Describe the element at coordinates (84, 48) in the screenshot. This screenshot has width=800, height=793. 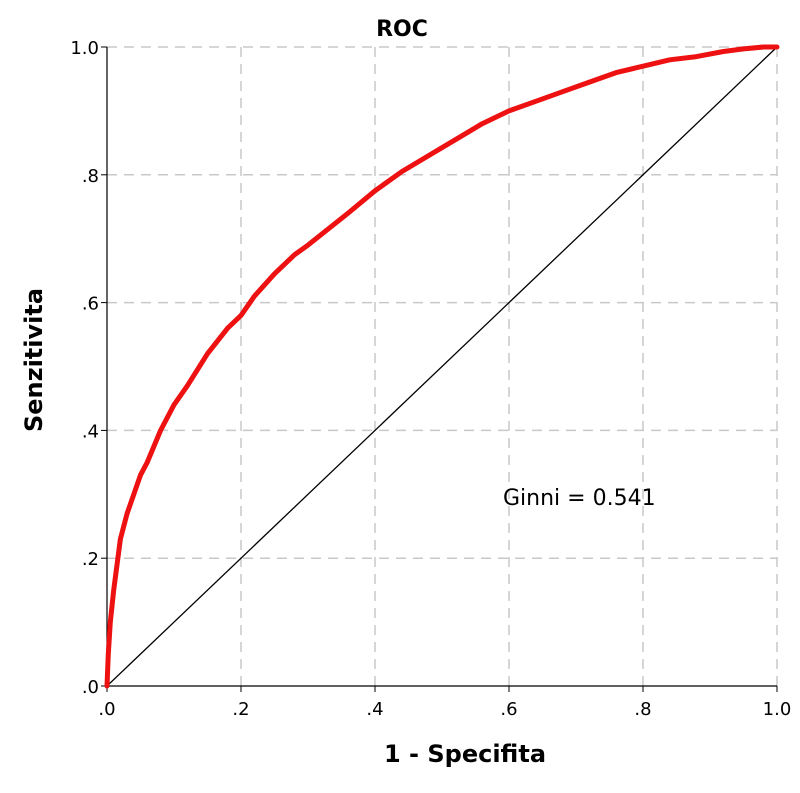
I see `y-tick-label: 1.0` at that location.